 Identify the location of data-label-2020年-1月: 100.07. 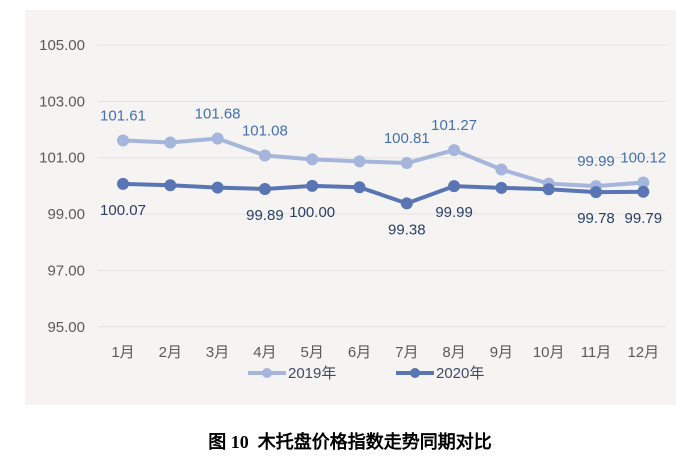
(123, 210).